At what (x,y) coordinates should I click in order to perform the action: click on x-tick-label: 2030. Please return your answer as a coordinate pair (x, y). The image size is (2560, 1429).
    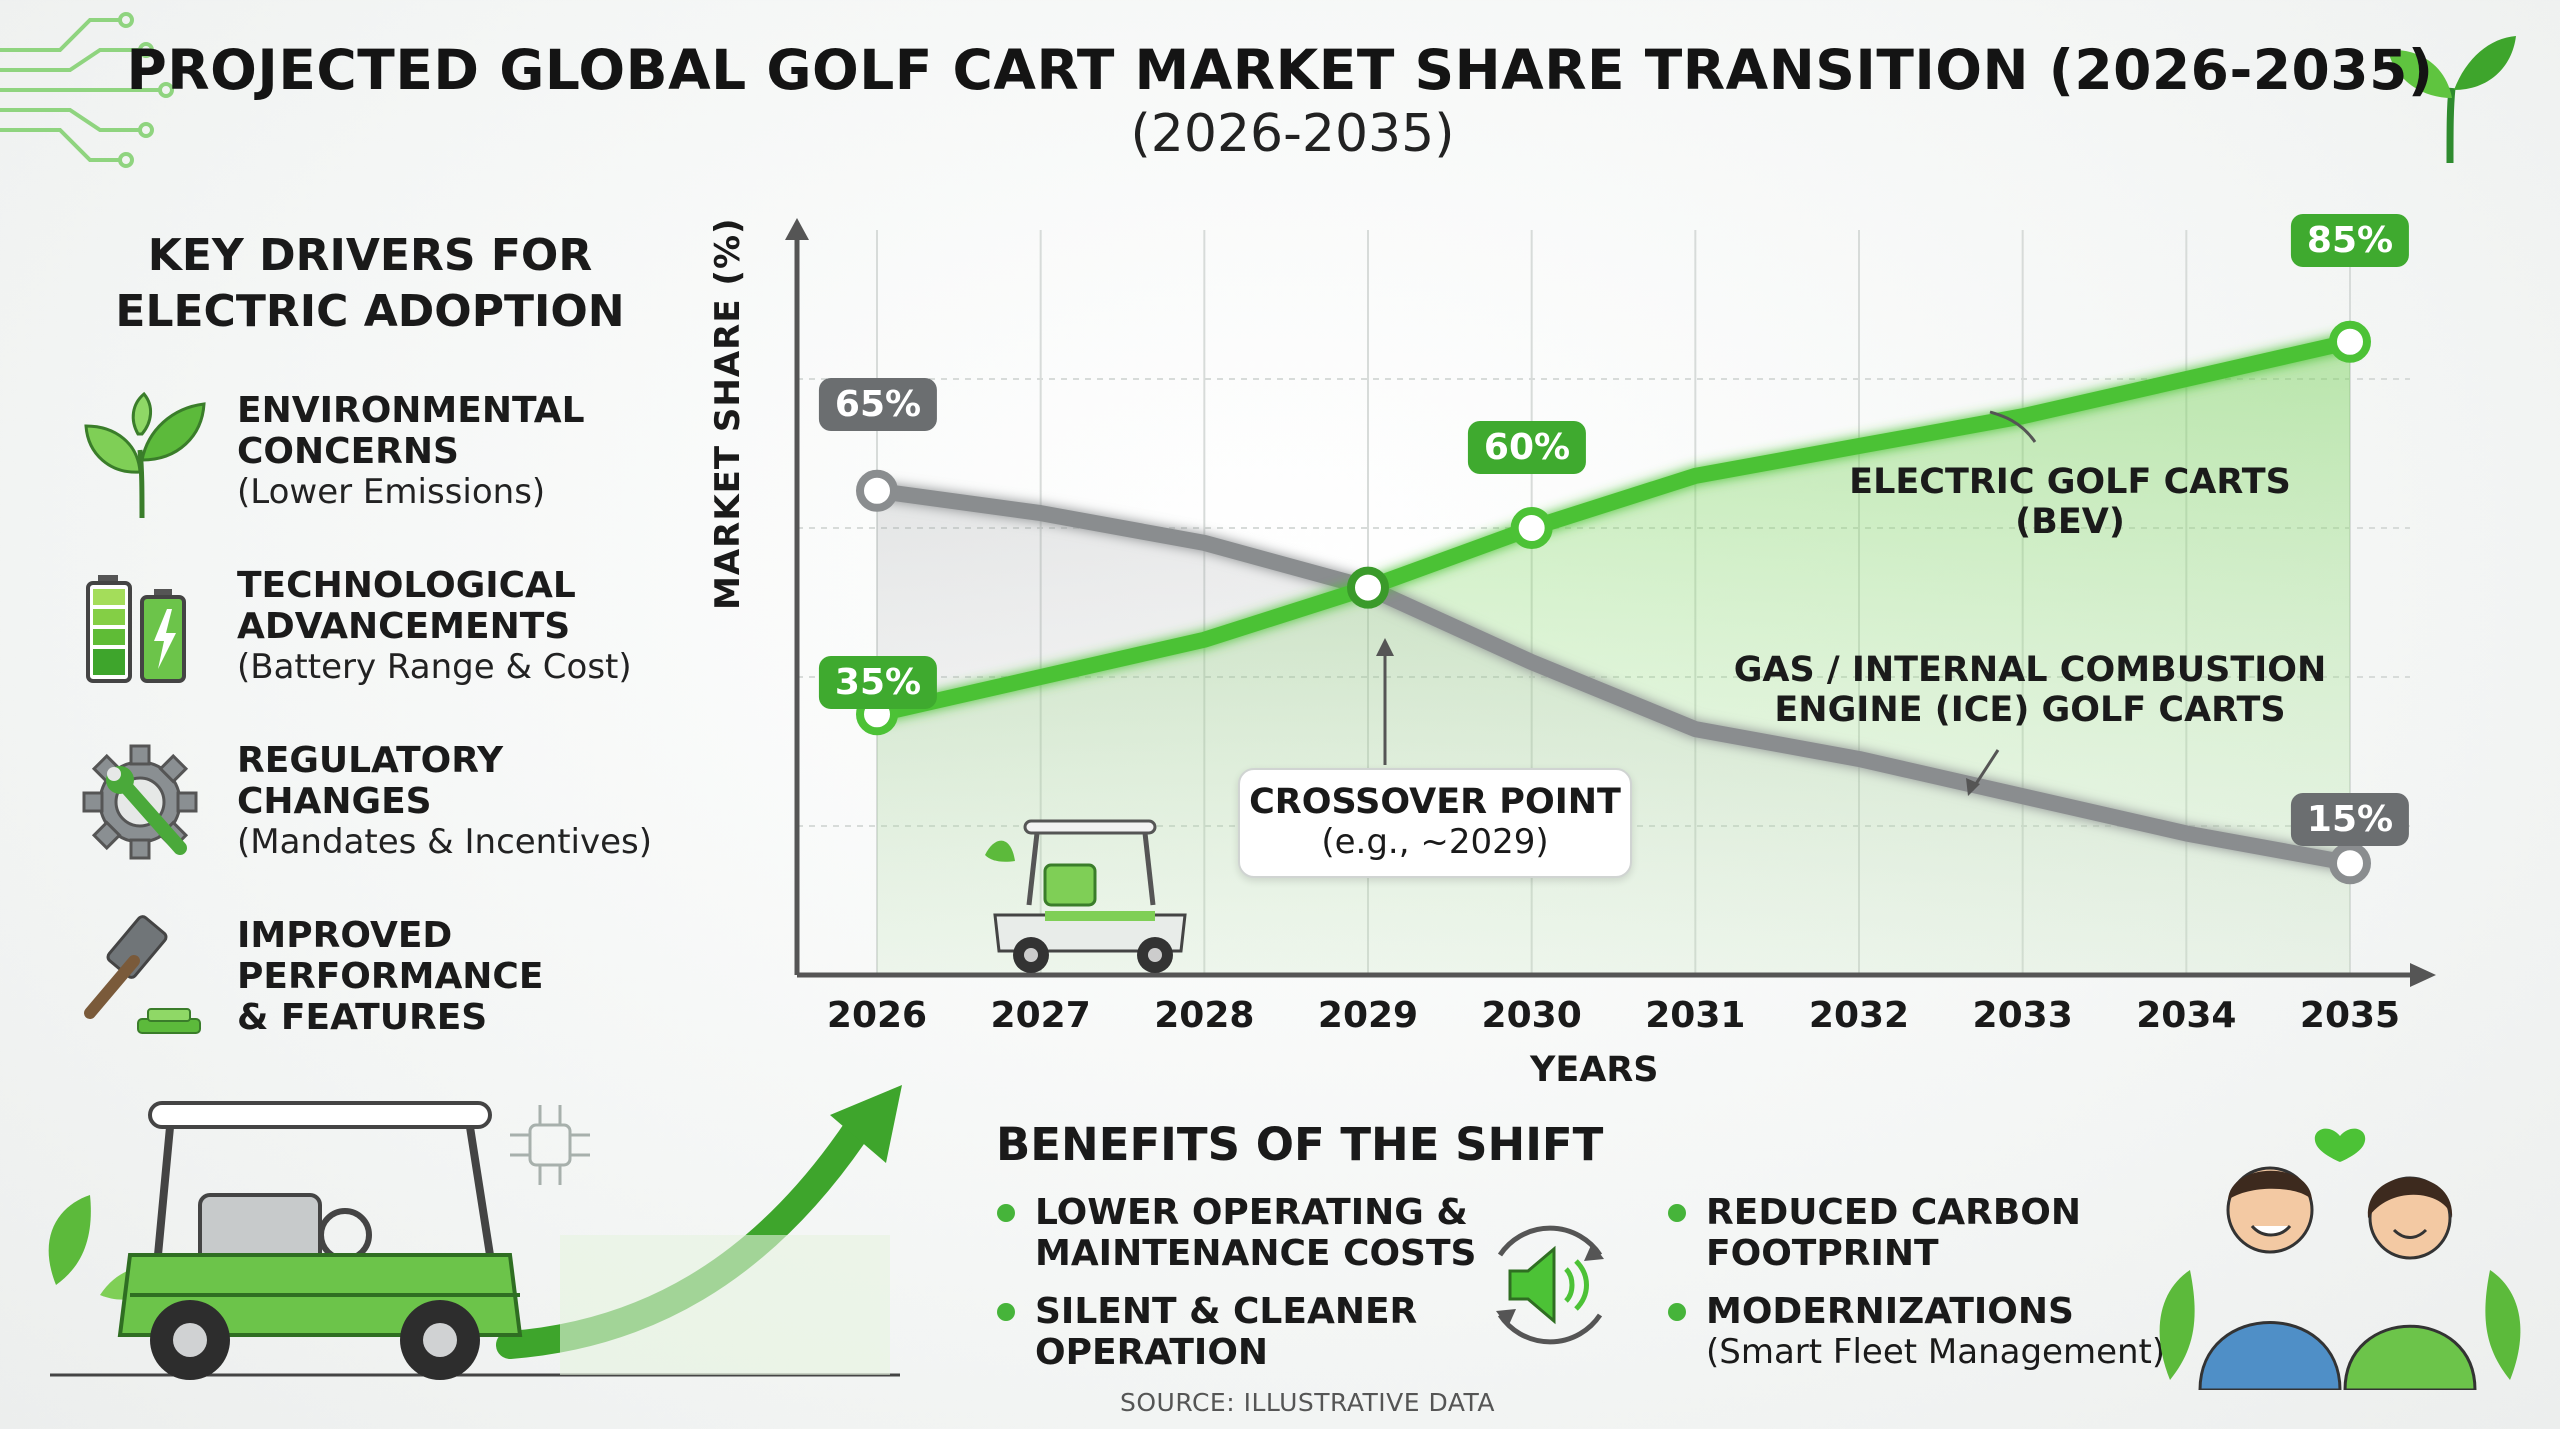
    Looking at the image, I should click on (1531, 1015).